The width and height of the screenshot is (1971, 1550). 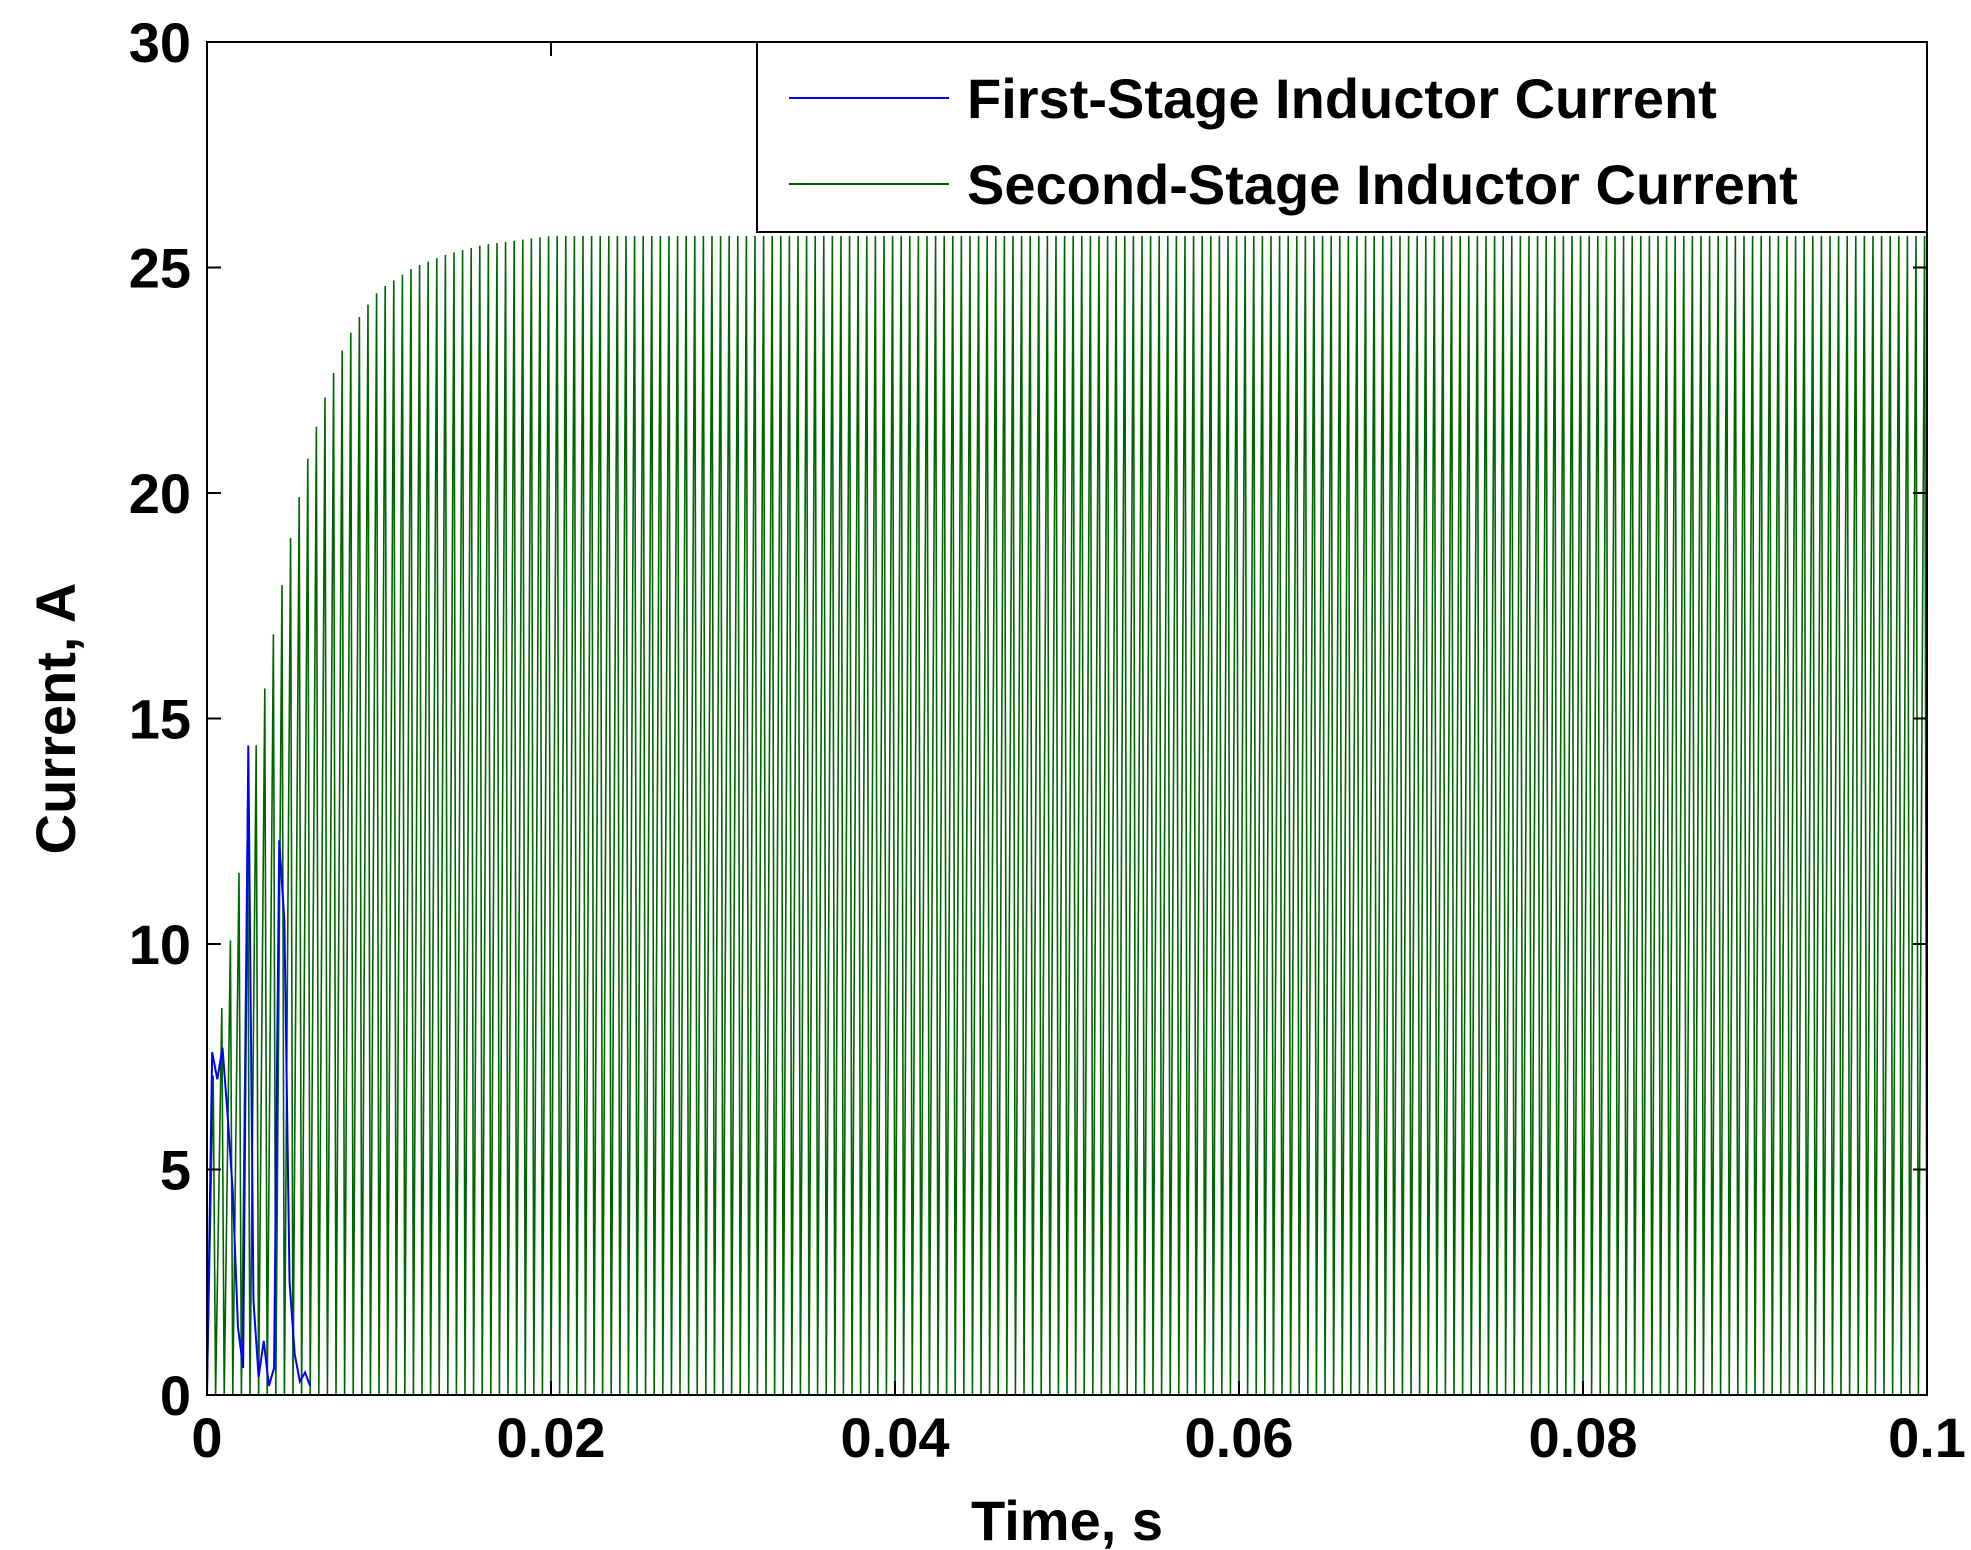 I want to click on legend-box, so click(x=1342, y=137).